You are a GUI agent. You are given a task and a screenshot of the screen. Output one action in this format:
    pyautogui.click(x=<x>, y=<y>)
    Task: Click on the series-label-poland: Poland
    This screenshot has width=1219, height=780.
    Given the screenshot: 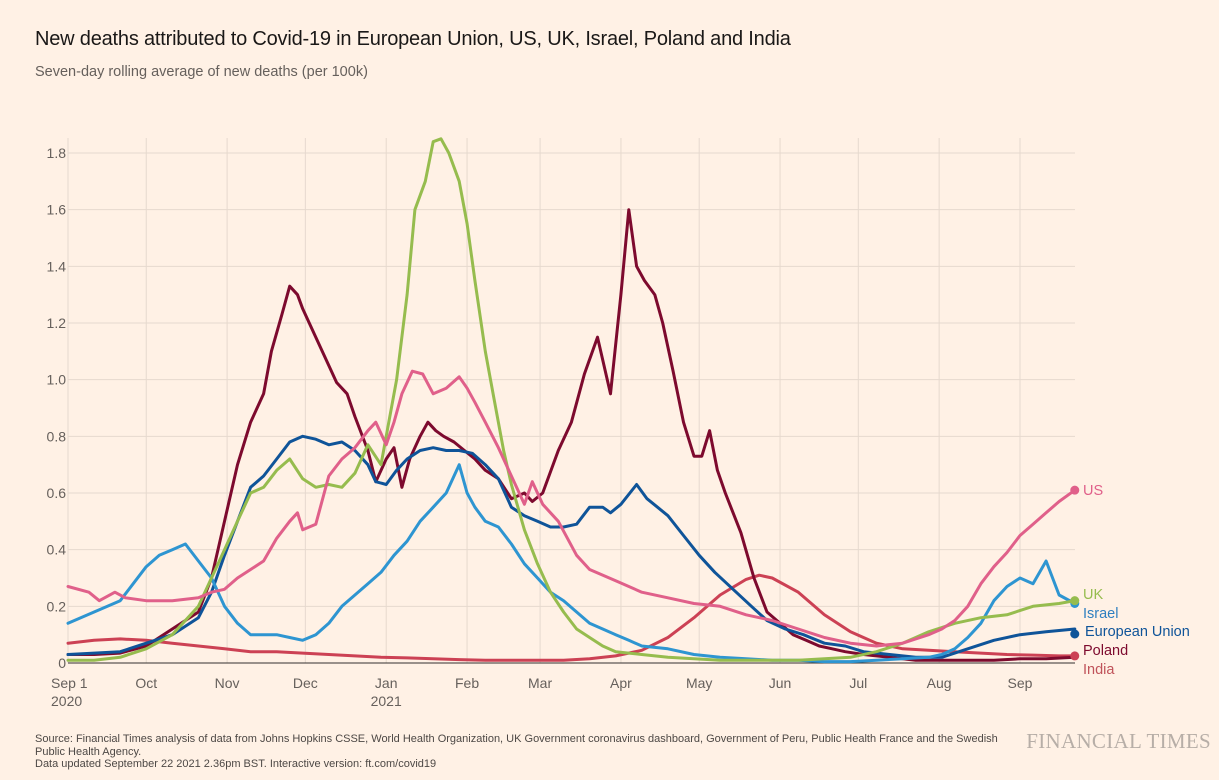 What is the action you would take?
    pyautogui.click(x=1105, y=651)
    